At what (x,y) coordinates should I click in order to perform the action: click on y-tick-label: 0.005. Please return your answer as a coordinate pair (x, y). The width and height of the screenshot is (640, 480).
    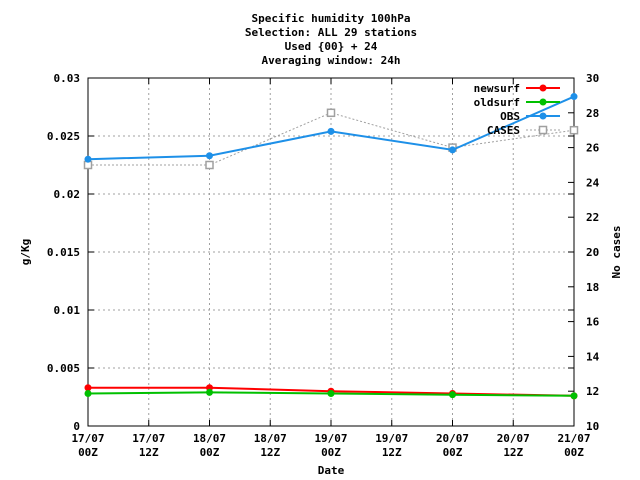
    Looking at the image, I should click on (63, 368).